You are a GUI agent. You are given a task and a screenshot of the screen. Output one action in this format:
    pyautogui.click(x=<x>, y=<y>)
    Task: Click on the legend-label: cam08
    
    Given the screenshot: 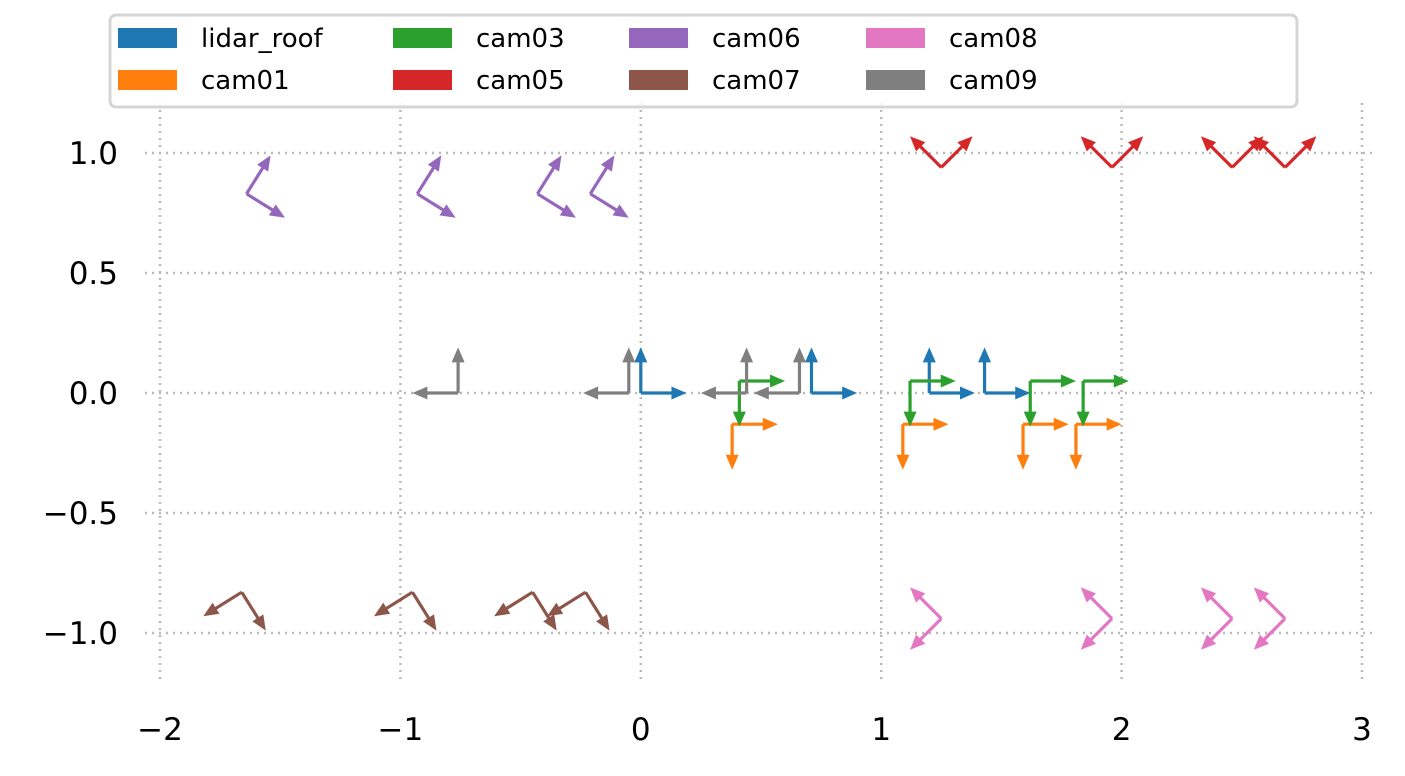 What is the action you would take?
    pyautogui.click(x=993, y=39)
    